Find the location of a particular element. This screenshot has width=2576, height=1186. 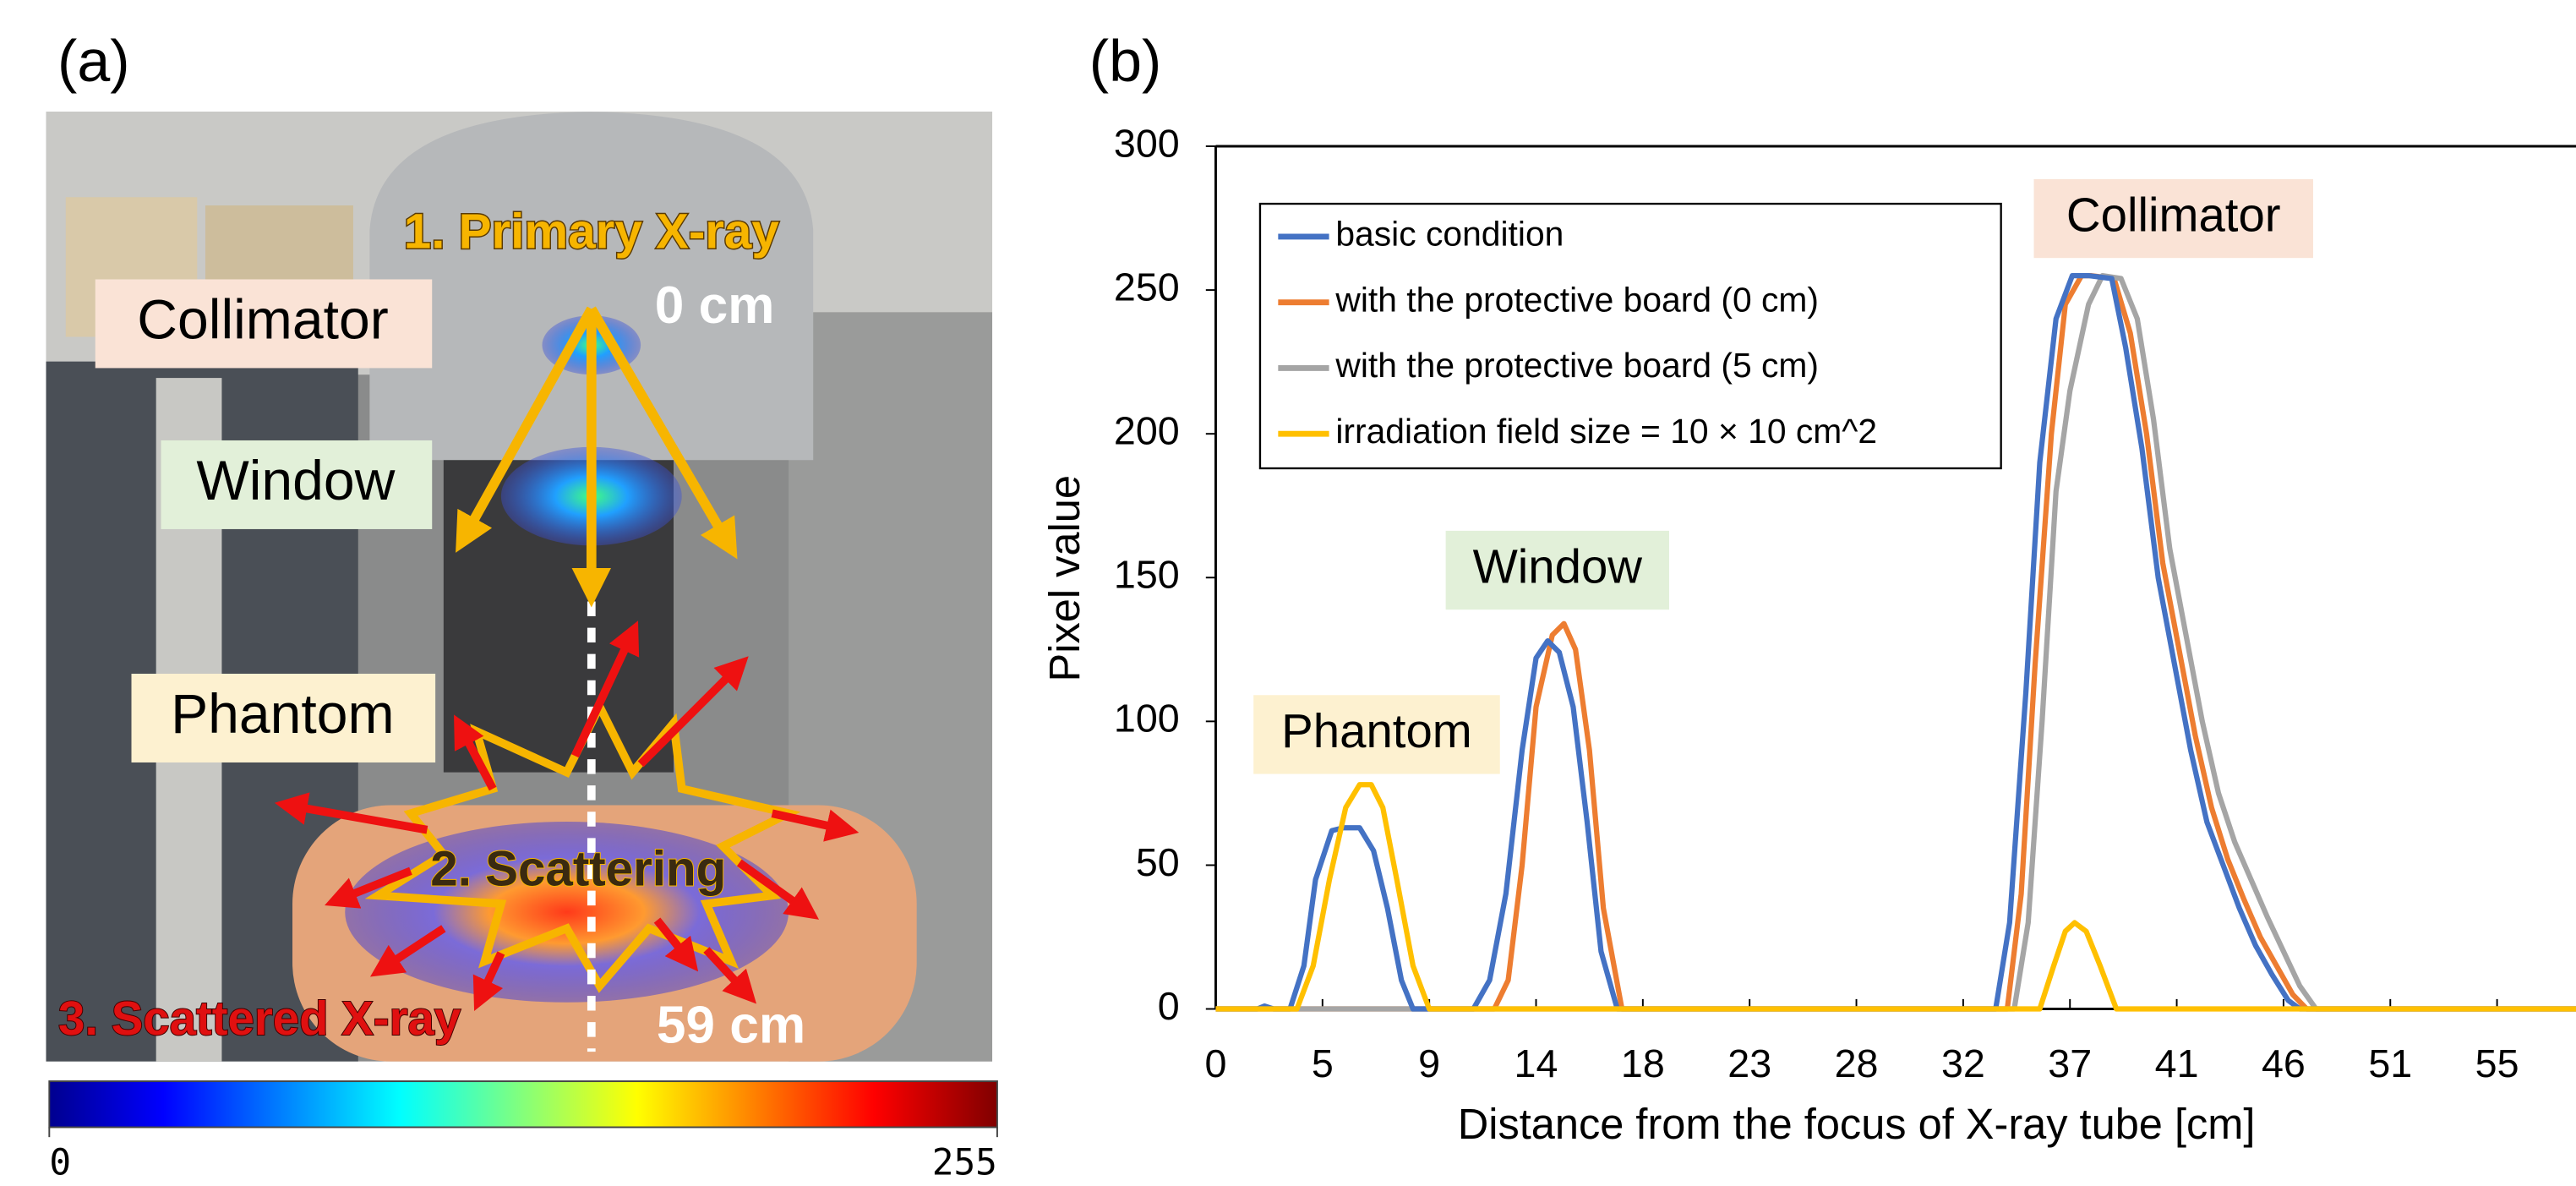

x-tick-label: 37 is located at coordinates (2070, 1063).